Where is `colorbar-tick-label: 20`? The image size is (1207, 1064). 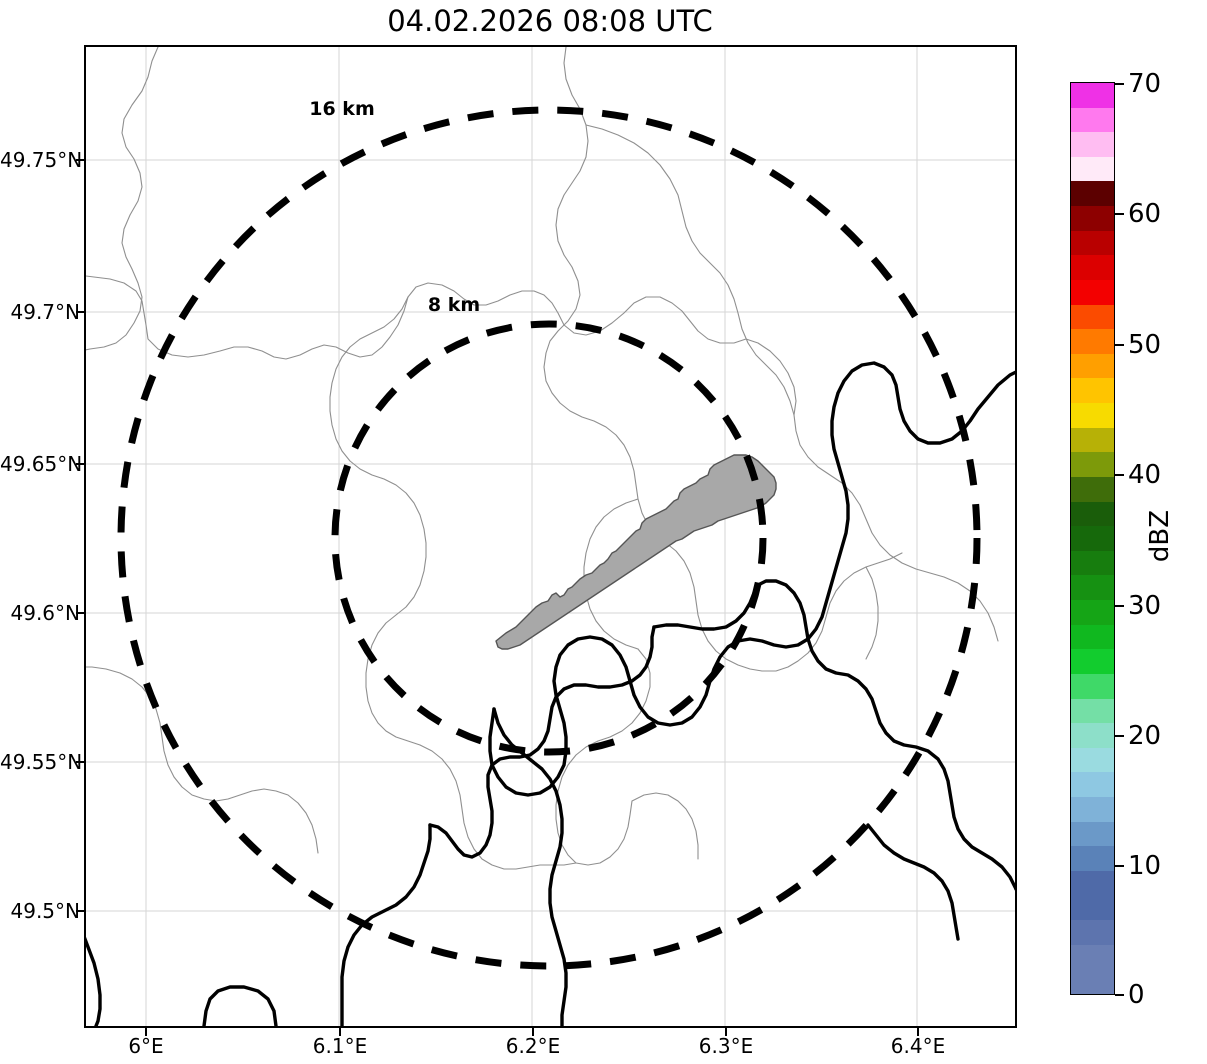 colorbar-tick-label: 20 is located at coordinates (1145, 736).